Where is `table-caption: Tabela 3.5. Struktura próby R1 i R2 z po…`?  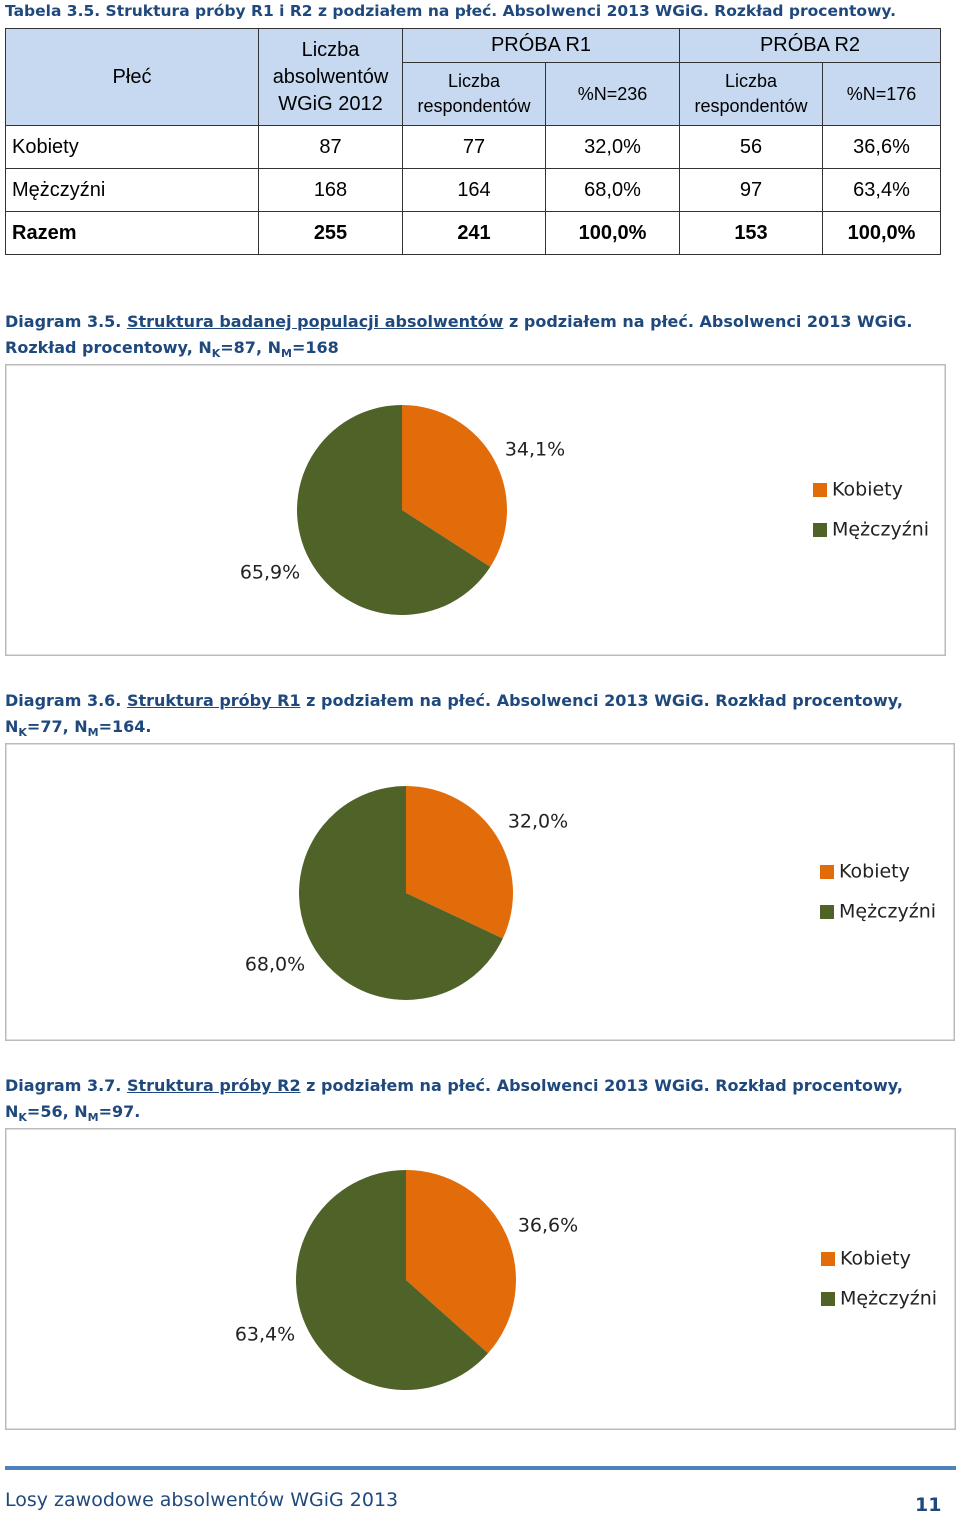 table-caption: Tabela 3.5. Struktura próby R1 i R2 z po… is located at coordinates (450, 11).